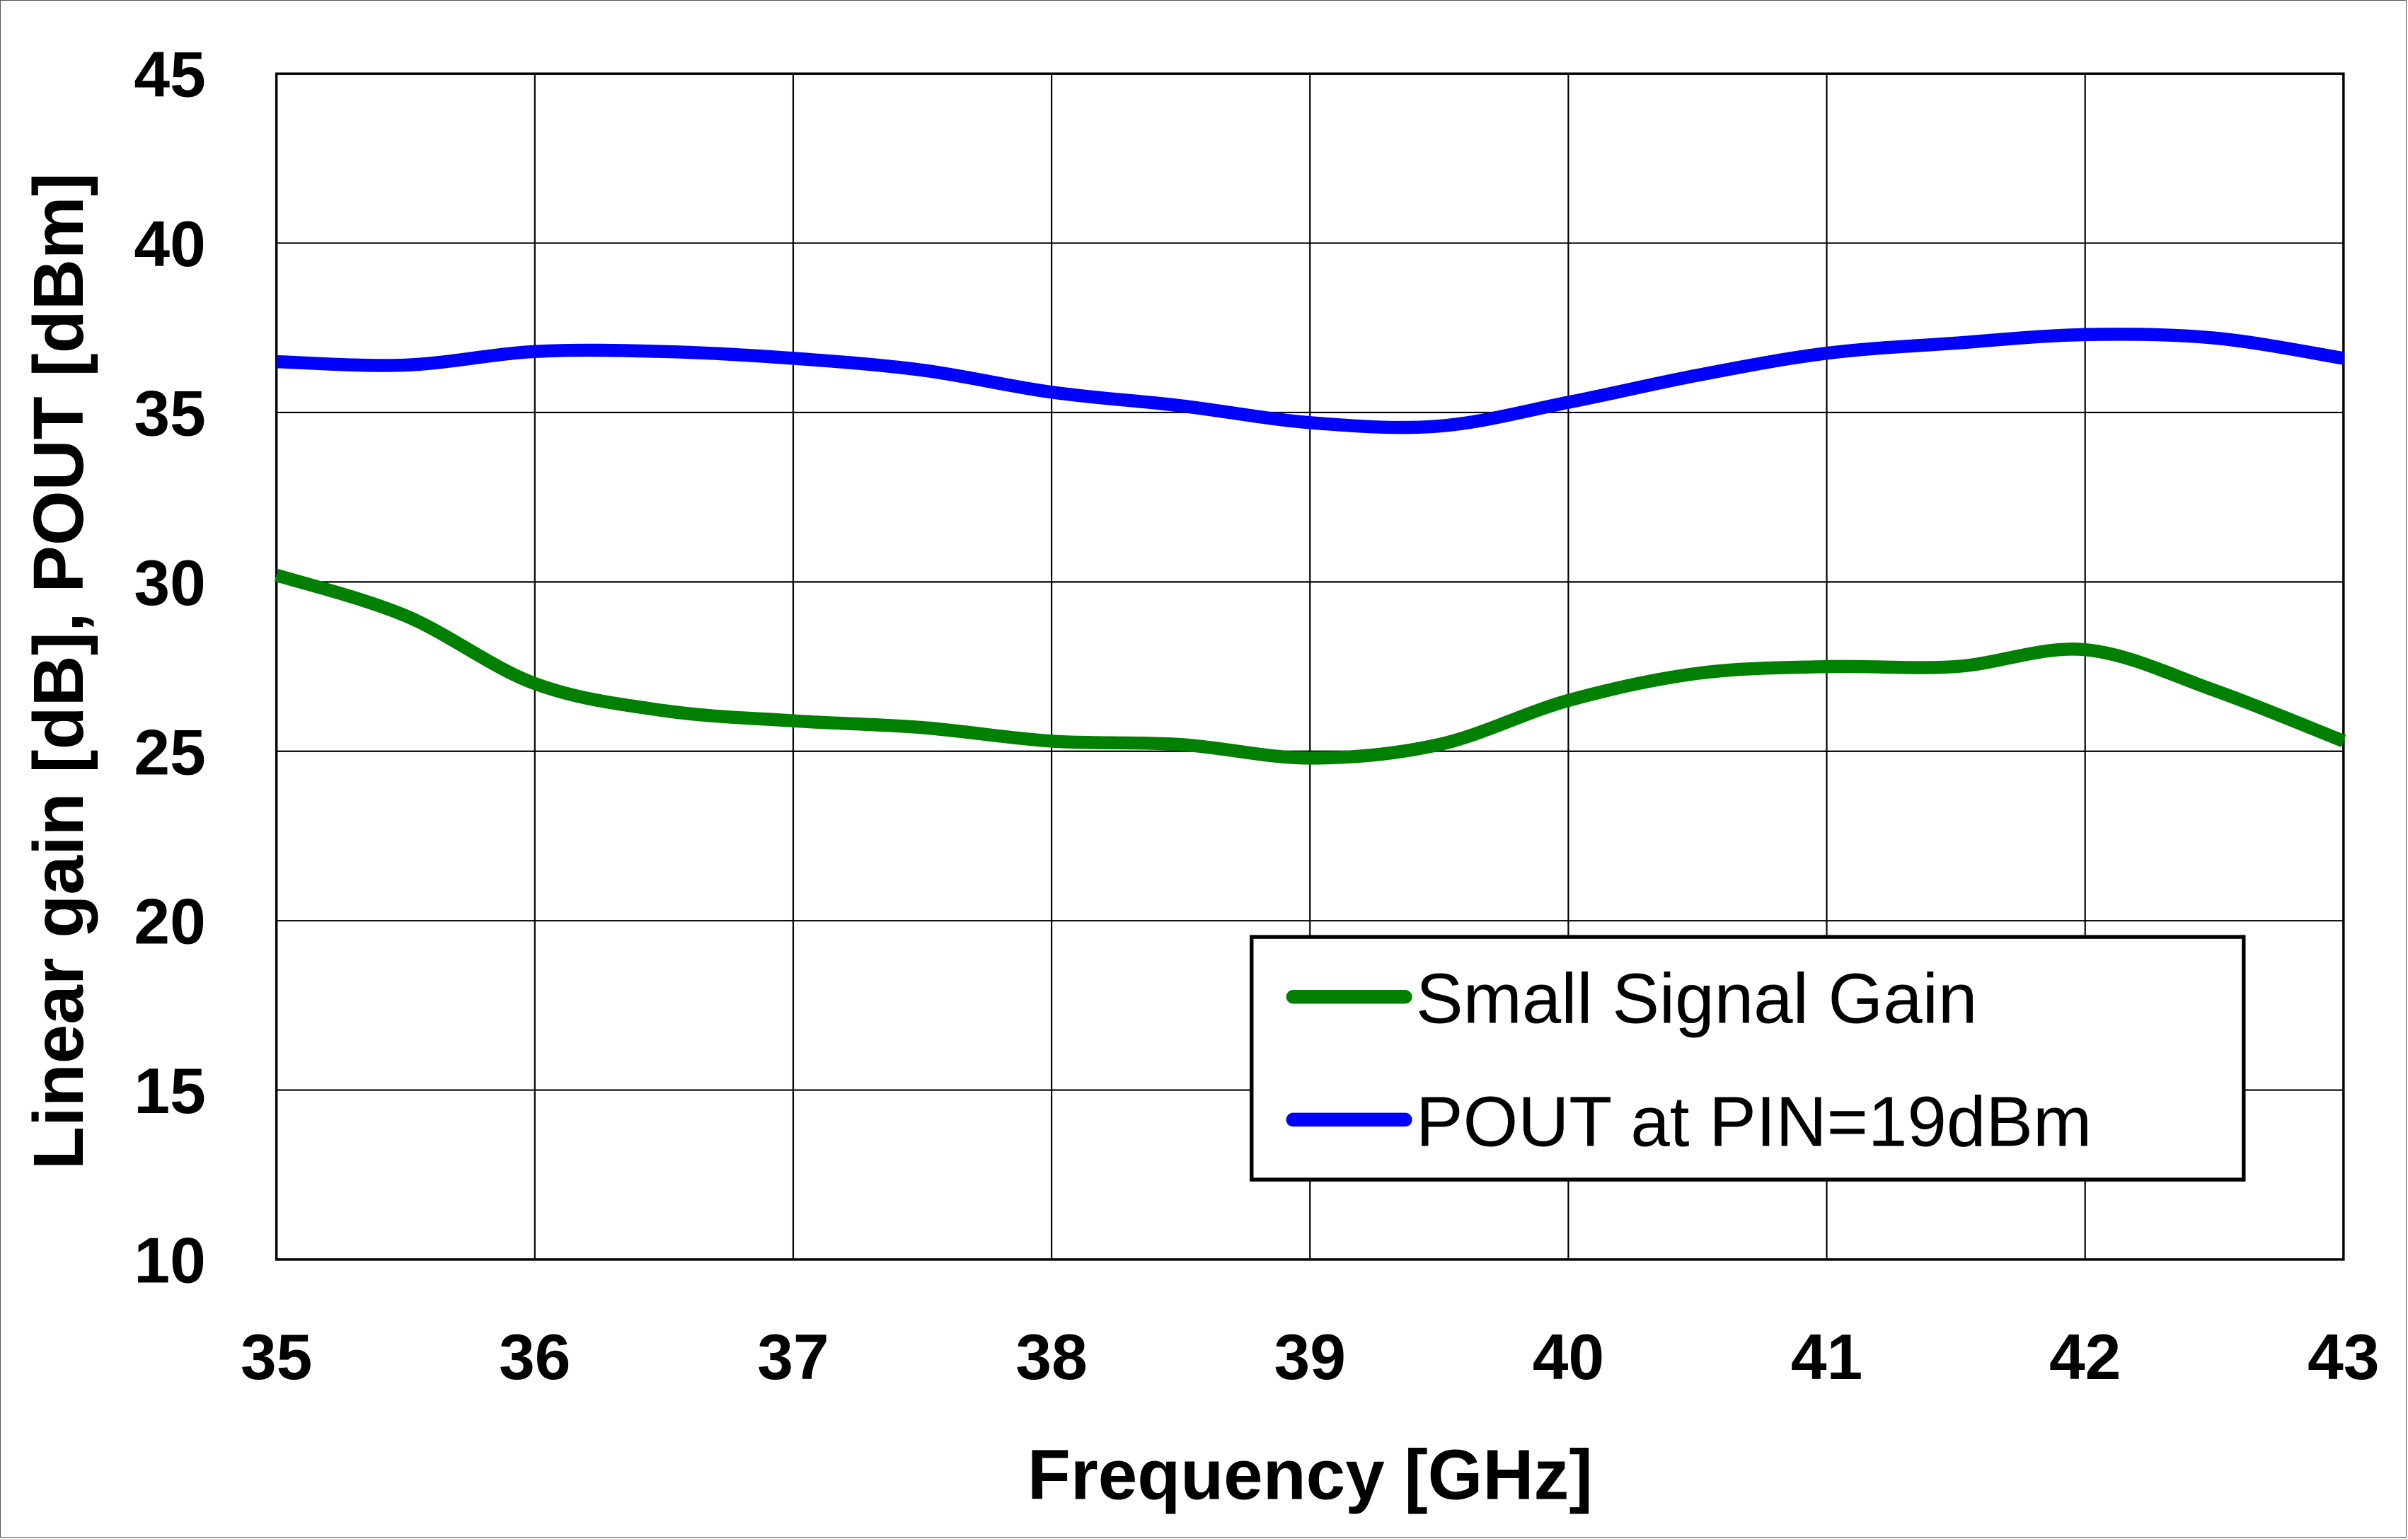  Describe the element at coordinates (2343, 1357) in the screenshot. I see `x-tick-label: 43` at that location.